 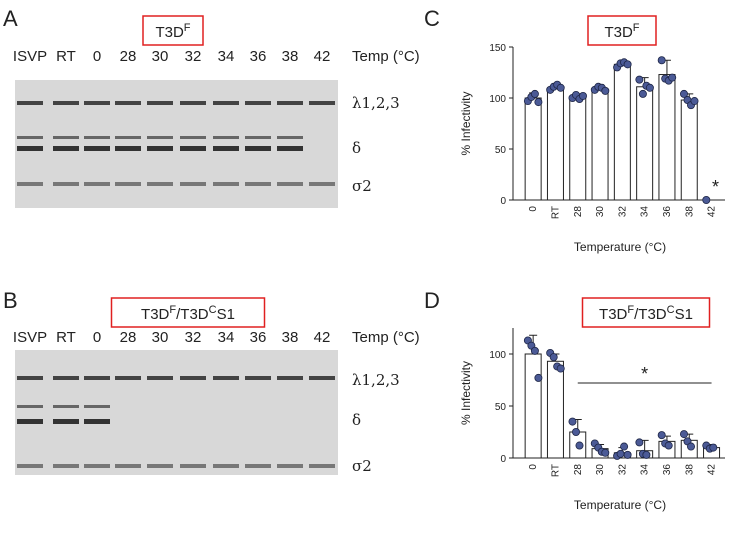 I want to click on lane-label: 38, so click(x=290, y=56).